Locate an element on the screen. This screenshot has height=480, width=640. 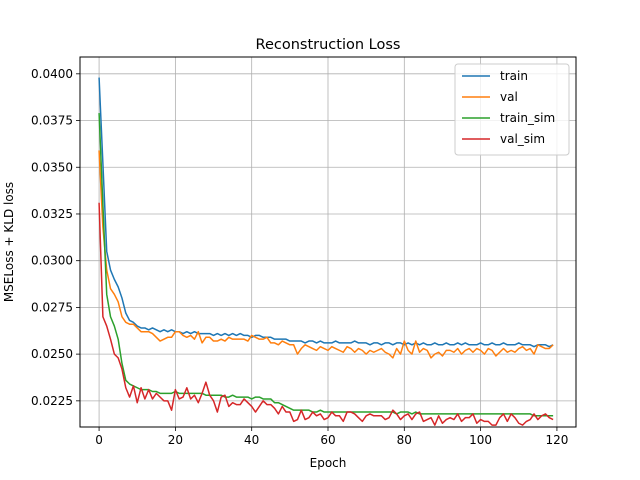
x-tick-label: 100 is located at coordinates (480, 440).